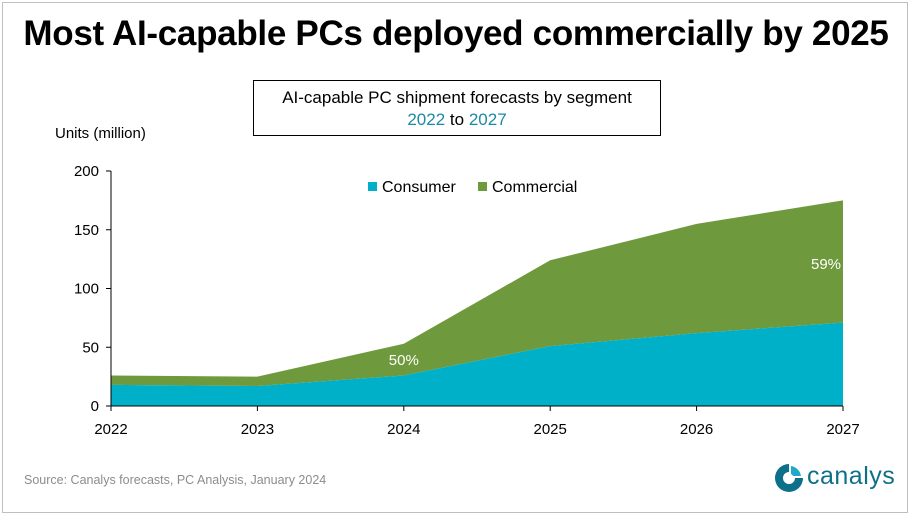  What do you see at coordinates (826, 264) in the screenshot?
I see `data-label: 59%` at bounding box center [826, 264].